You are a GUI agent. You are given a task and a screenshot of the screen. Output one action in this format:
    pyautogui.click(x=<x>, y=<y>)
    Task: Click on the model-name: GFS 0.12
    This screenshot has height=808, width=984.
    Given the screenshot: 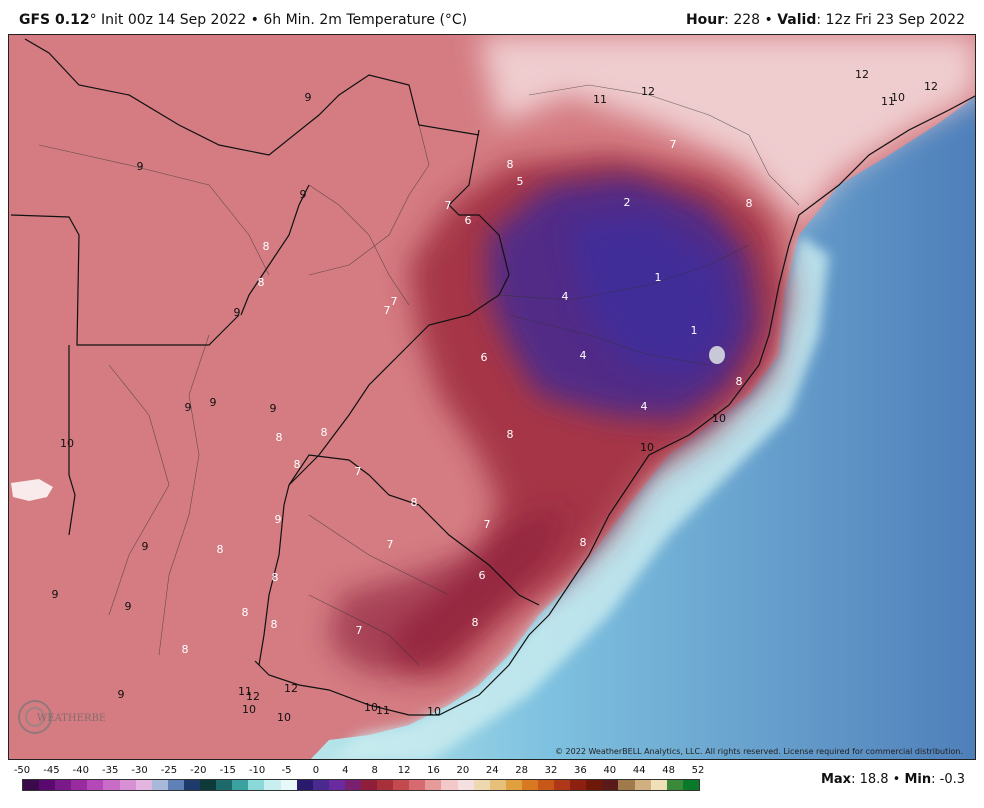 What is the action you would take?
    pyautogui.click(x=54, y=20)
    